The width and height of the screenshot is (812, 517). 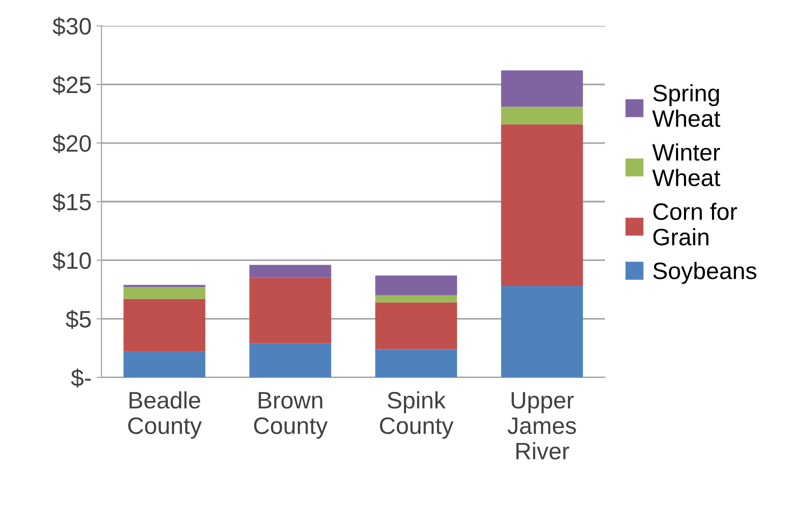 I want to click on y-tick-label: $10, so click(x=71, y=260).